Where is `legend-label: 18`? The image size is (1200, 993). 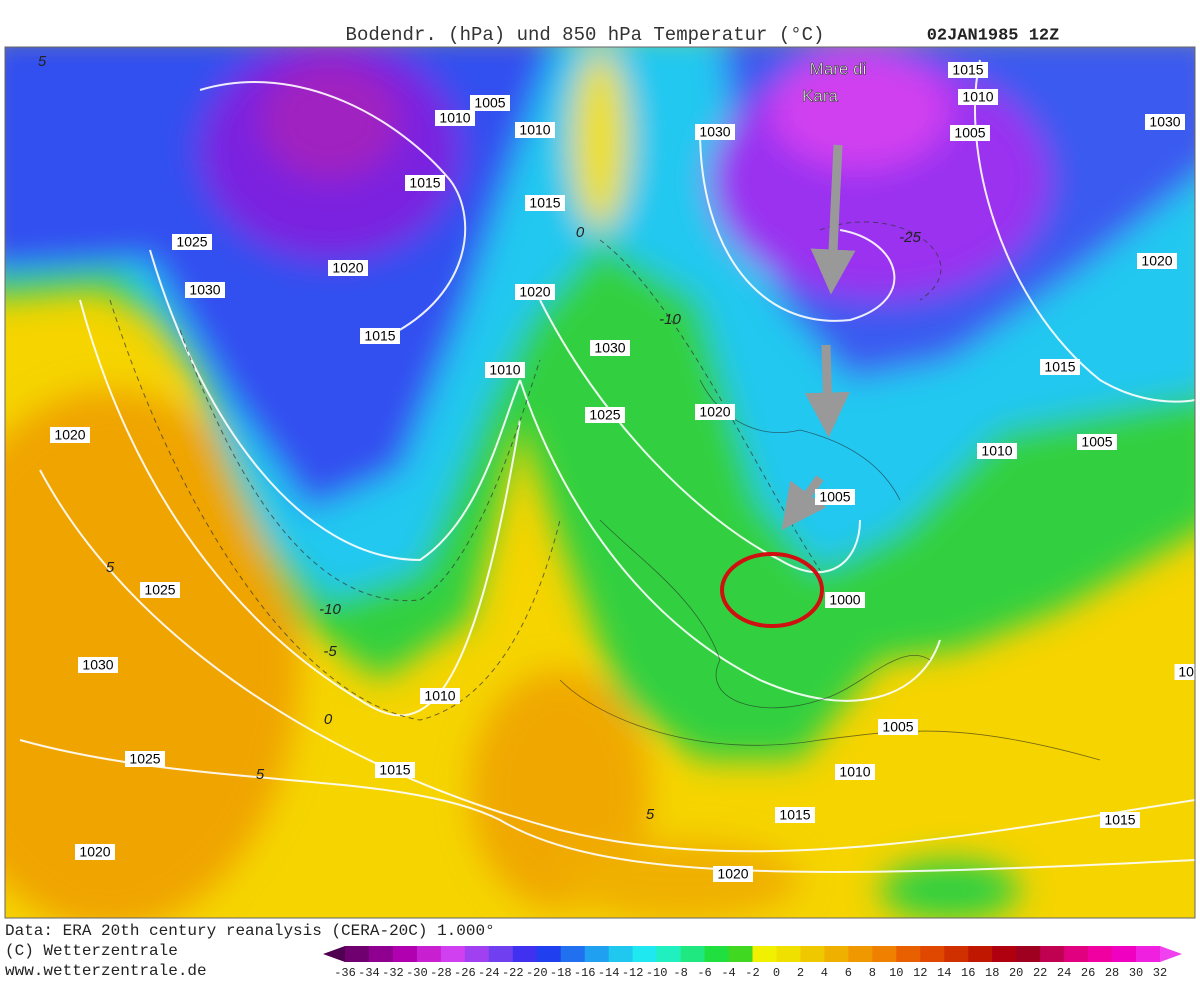 legend-label: 18 is located at coordinates (992, 973).